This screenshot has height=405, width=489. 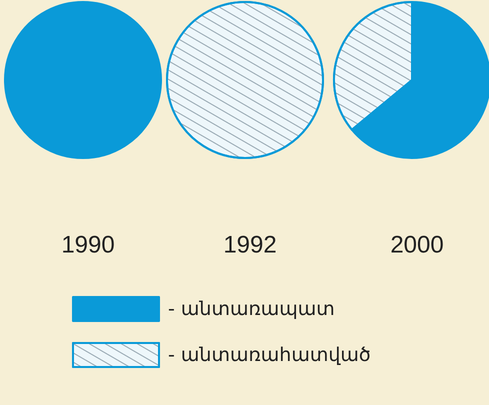 I want to click on legend-label: - անտառահատված, so click(x=269, y=355).